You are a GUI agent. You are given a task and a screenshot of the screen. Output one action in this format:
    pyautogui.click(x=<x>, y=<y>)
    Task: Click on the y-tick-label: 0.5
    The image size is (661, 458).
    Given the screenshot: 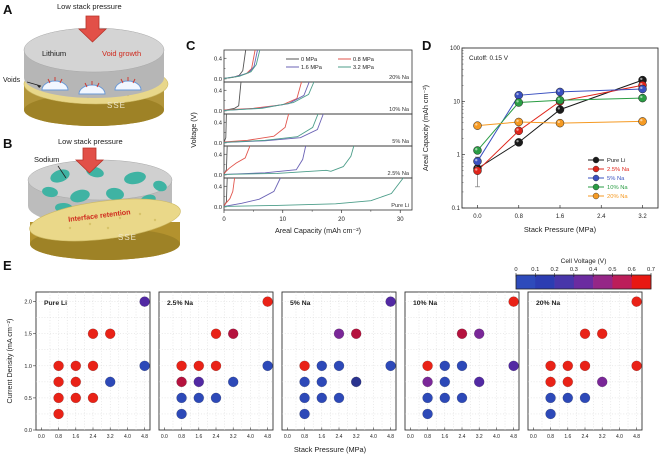 What is the action you would take?
    pyautogui.click(x=28, y=399)
    